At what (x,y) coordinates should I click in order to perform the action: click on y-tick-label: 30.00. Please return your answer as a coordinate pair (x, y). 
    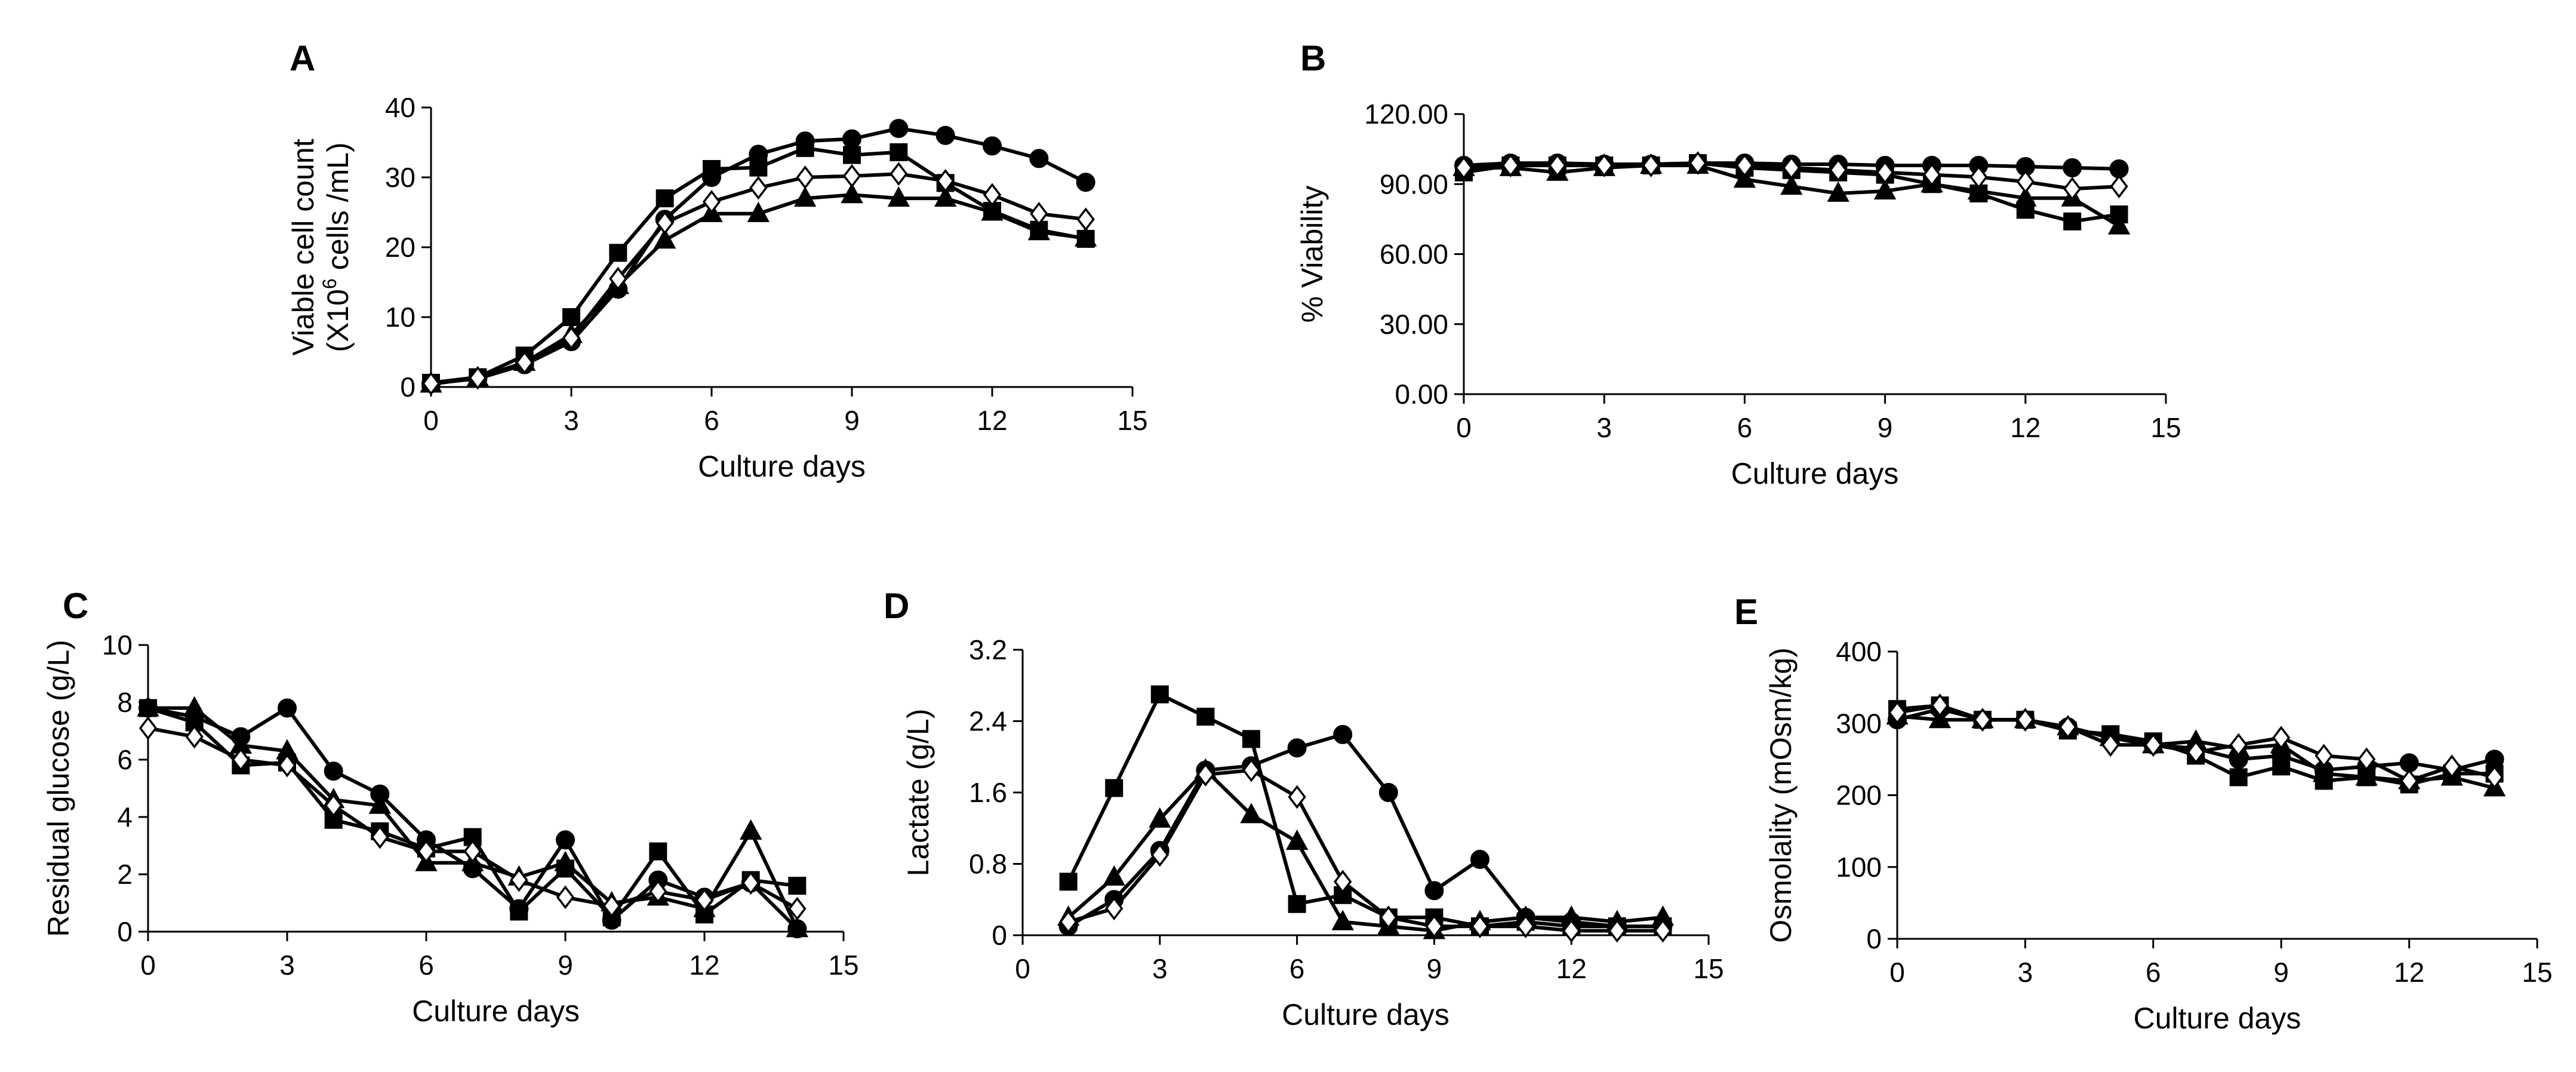
    Looking at the image, I should click on (1414, 325).